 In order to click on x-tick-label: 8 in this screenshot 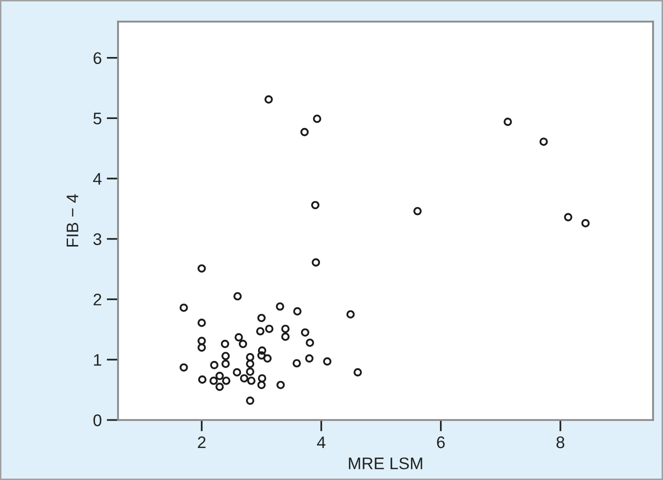, I will do `click(560, 442)`.